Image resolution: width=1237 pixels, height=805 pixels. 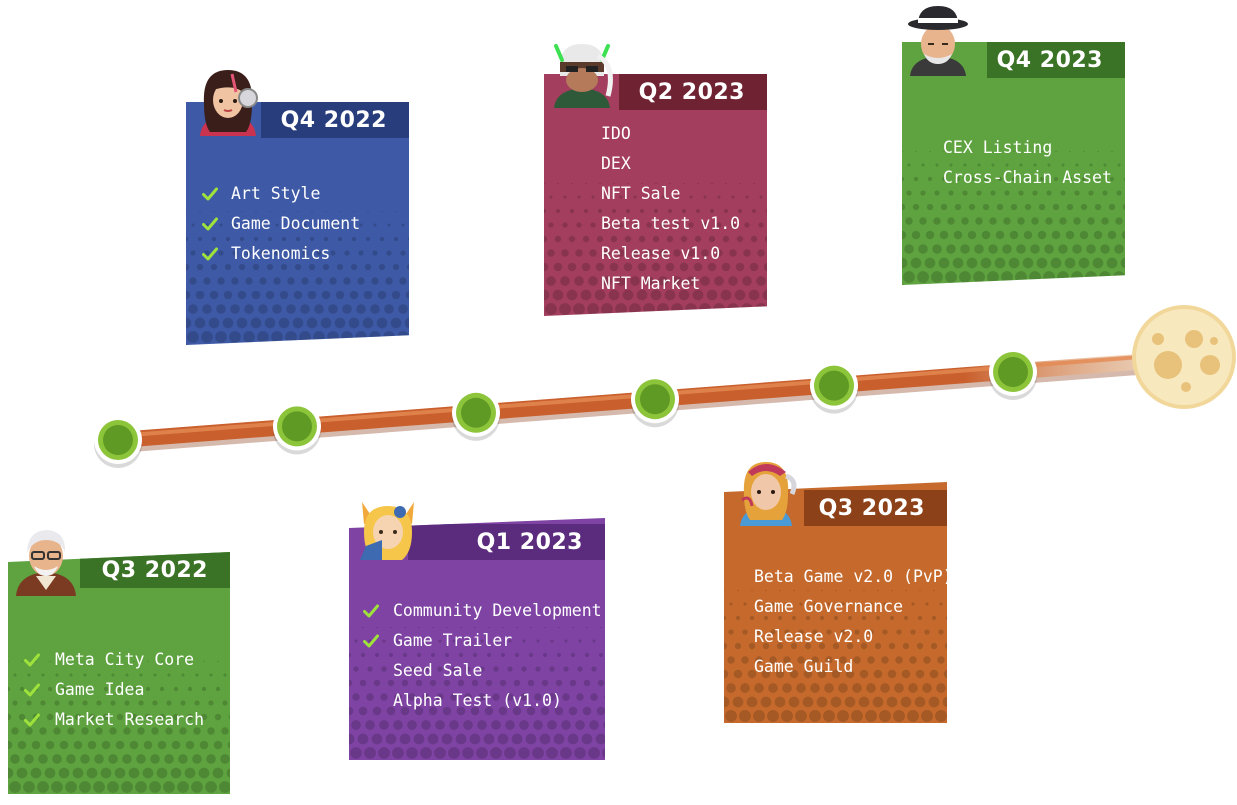 What do you see at coordinates (655, 164) in the screenshot?
I see `task-item: DEX` at bounding box center [655, 164].